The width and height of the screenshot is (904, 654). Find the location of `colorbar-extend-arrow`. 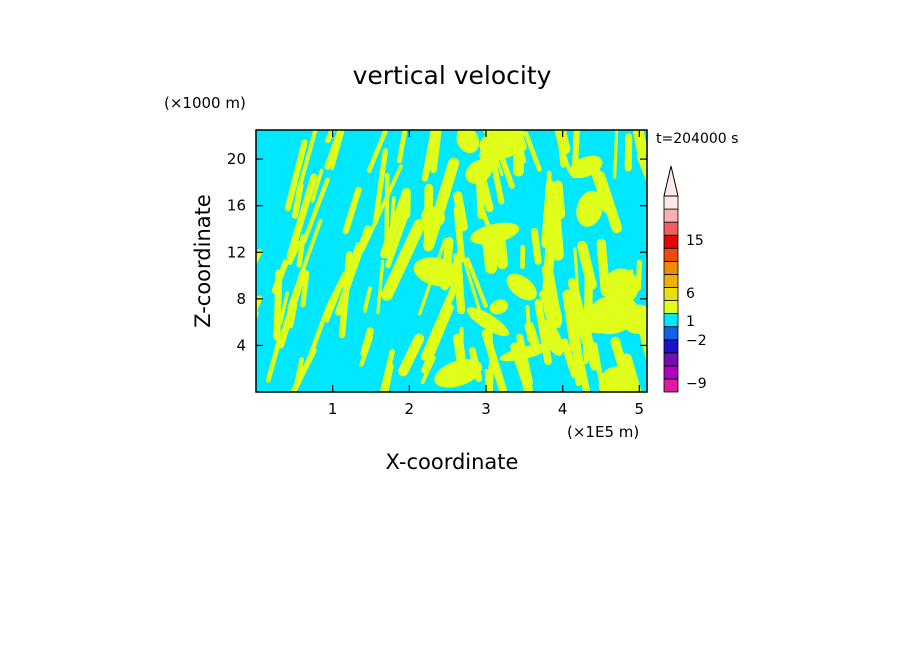

colorbar-extend-arrow is located at coordinates (671, 181).